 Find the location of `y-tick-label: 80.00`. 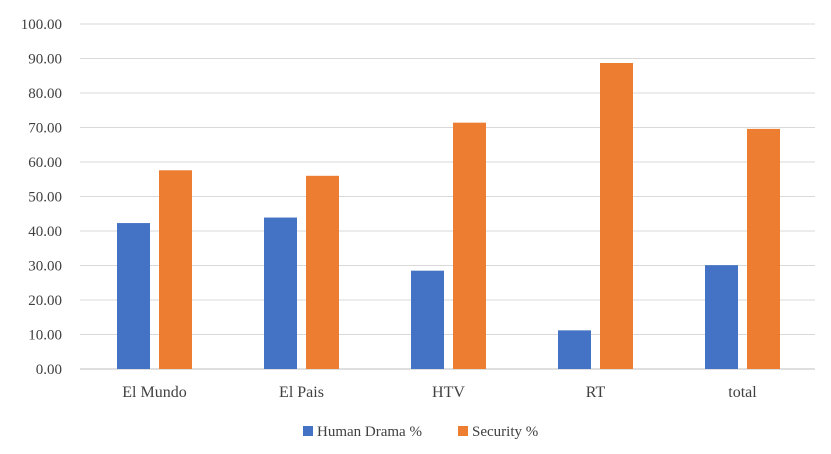

y-tick-label: 80.00 is located at coordinates (45, 94).